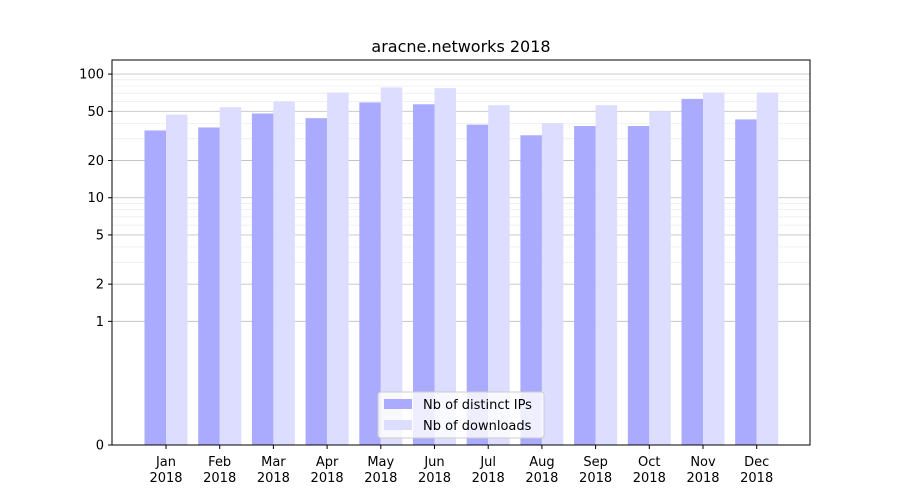  I want to click on x-tick-label: Jan 2018, so click(165, 470).